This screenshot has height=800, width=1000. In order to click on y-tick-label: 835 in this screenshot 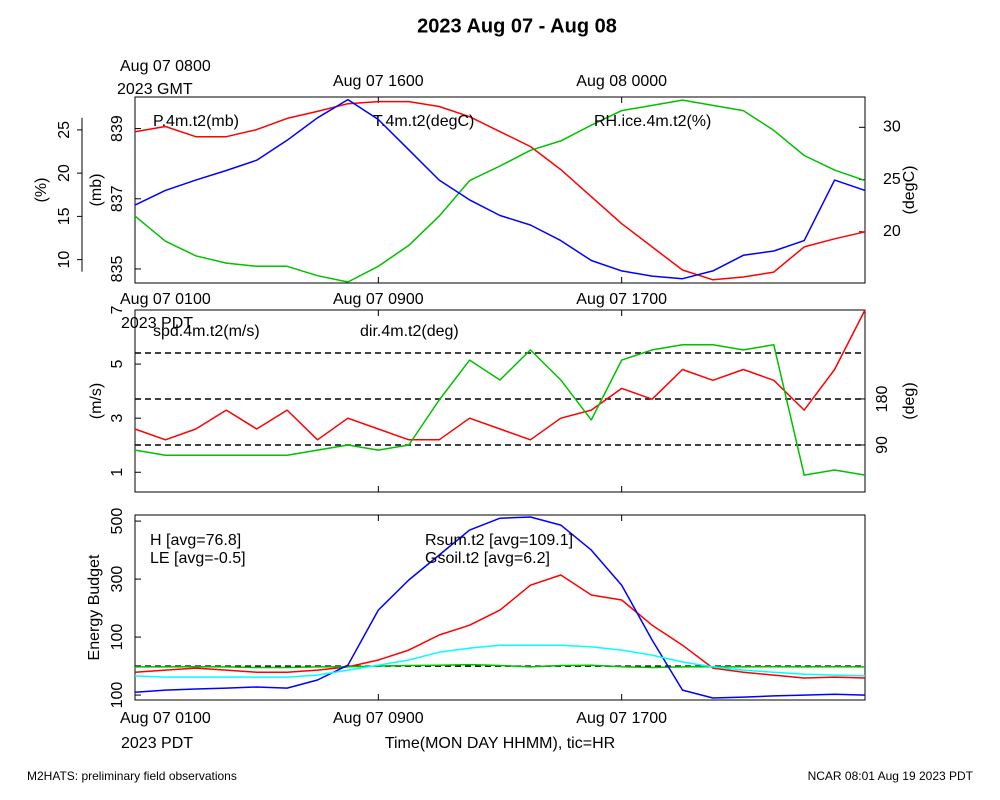, I will do `click(117, 269)`.